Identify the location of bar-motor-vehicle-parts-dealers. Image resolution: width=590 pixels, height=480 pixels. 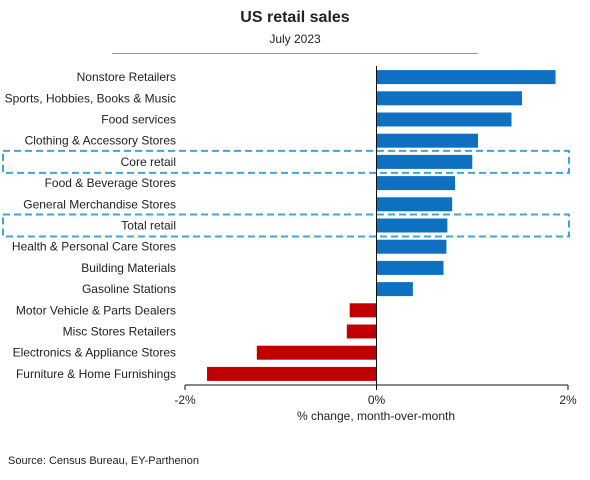
(363, 310).